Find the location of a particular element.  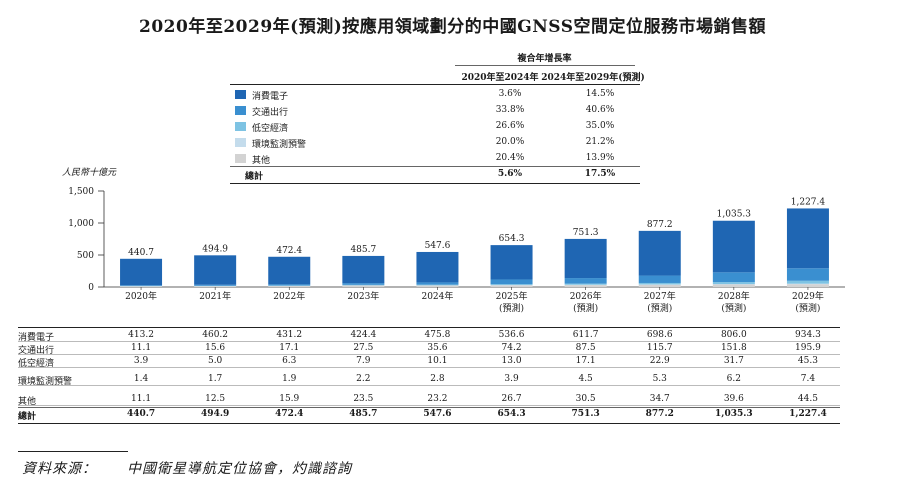

legend-cagr-2020-2024: 20.0% is located at coordinates (510, 142).